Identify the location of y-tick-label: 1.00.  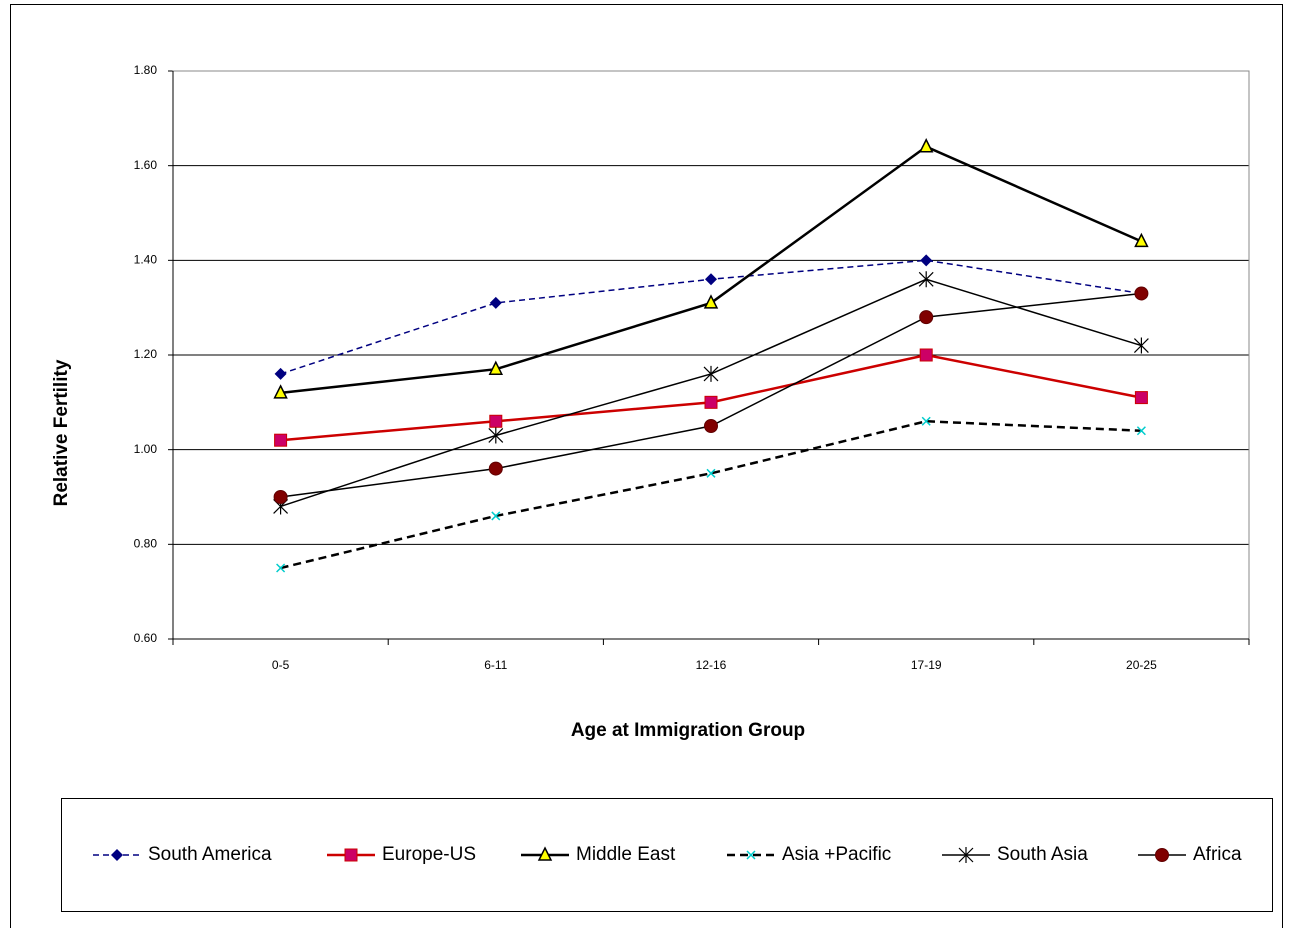
(146, 449).